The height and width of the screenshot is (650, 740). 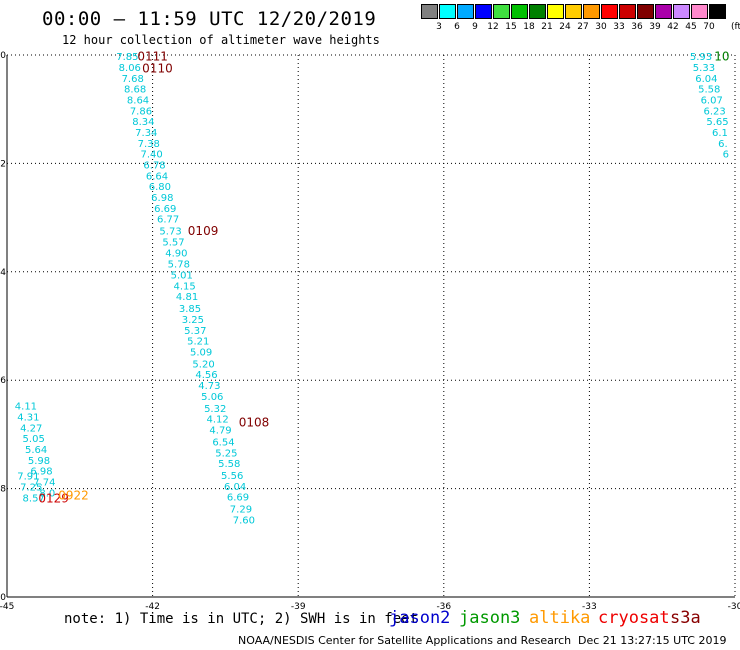 I want to click on wave-height-value: 5.21, so click(x=198, y=342).